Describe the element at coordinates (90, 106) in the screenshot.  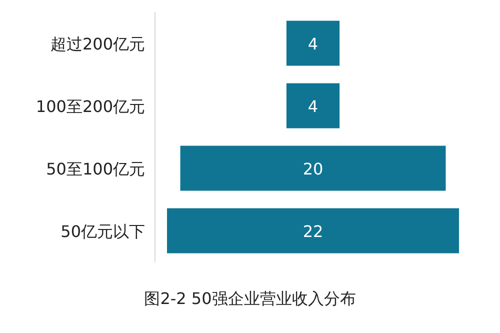
I see `category-label: 100至200亿元` at that location.